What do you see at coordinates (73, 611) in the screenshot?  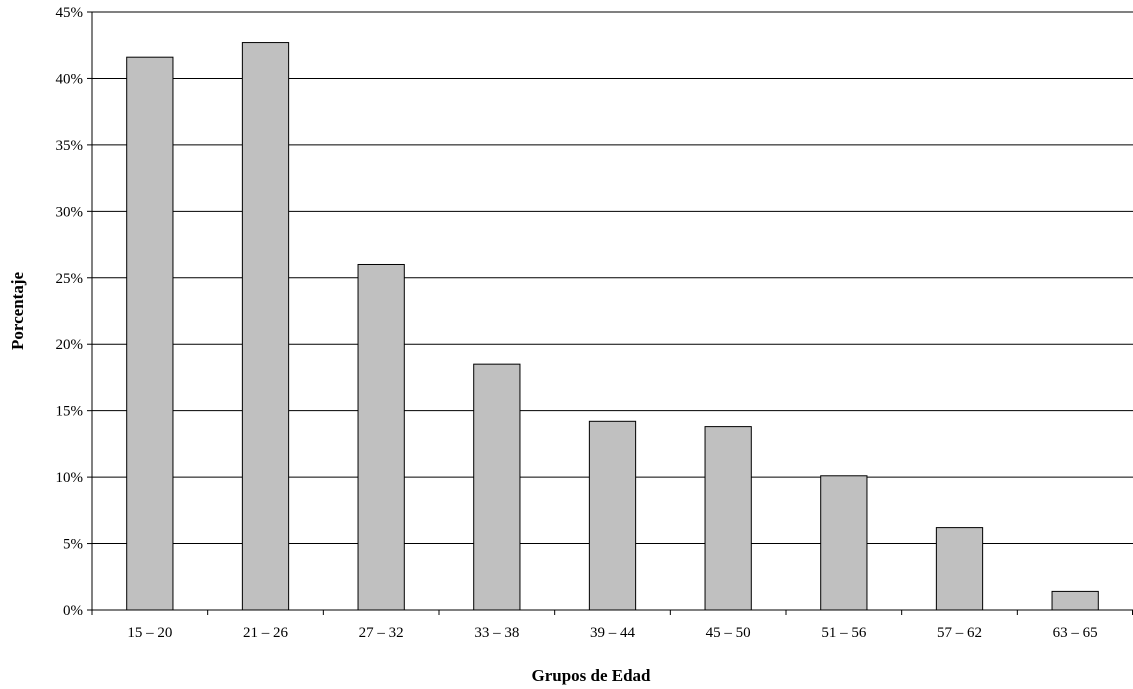 I see `y-tick-label: 0%` at bounding box center [73, 611].